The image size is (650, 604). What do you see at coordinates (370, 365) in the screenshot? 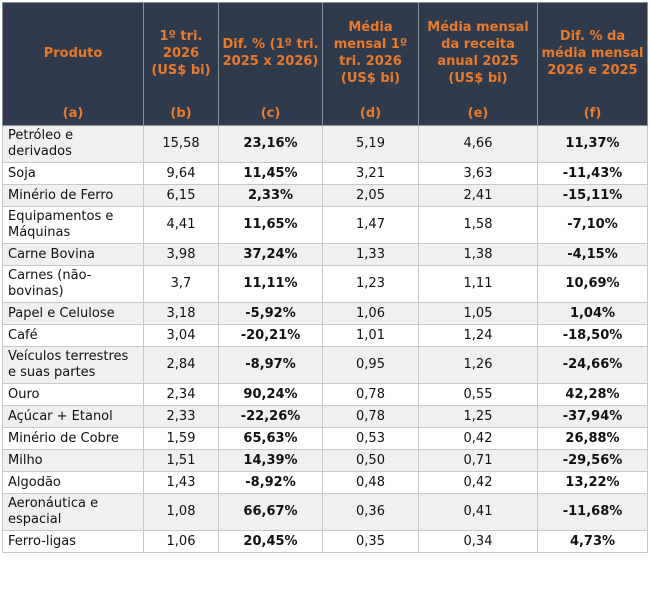
I see `cell-media-tri: 0,95` at bounding box center [370, 365].